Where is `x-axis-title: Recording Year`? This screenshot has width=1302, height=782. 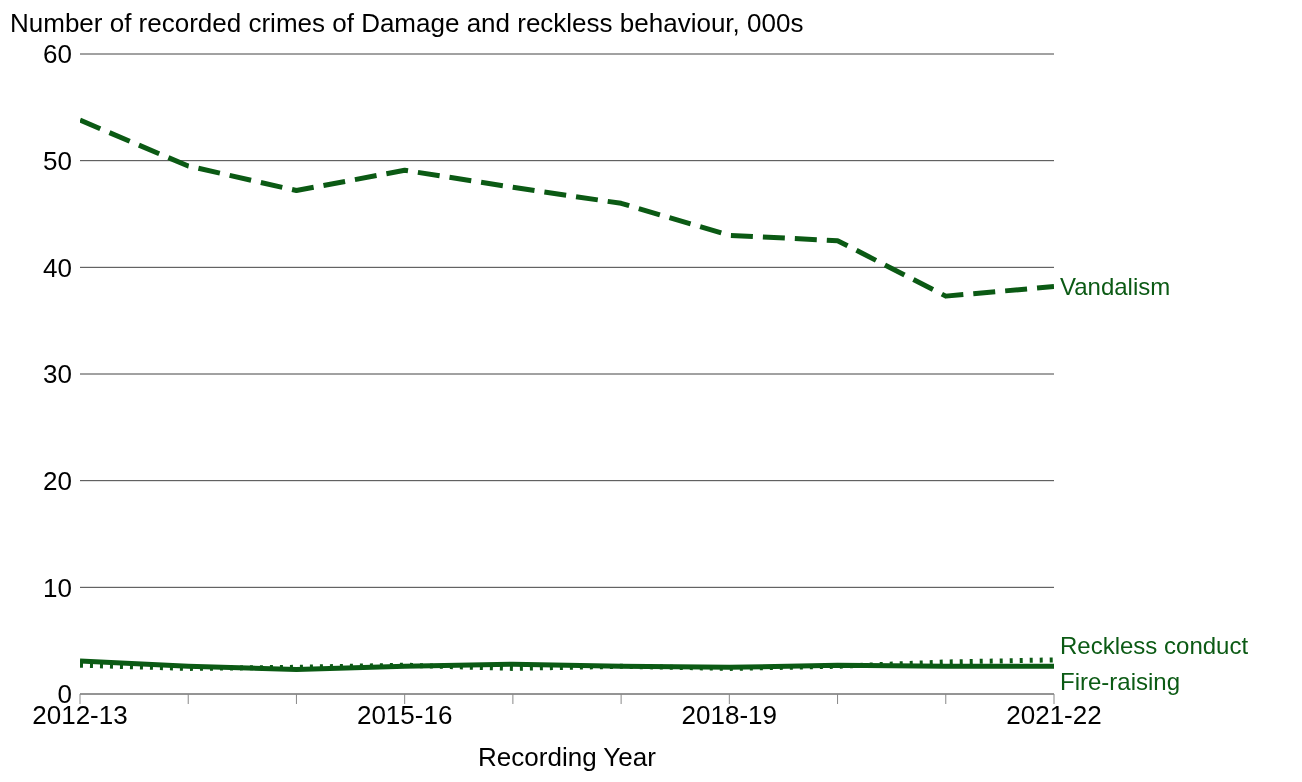
x-axis-title: Recording Year is located at coordinates (567, 757).